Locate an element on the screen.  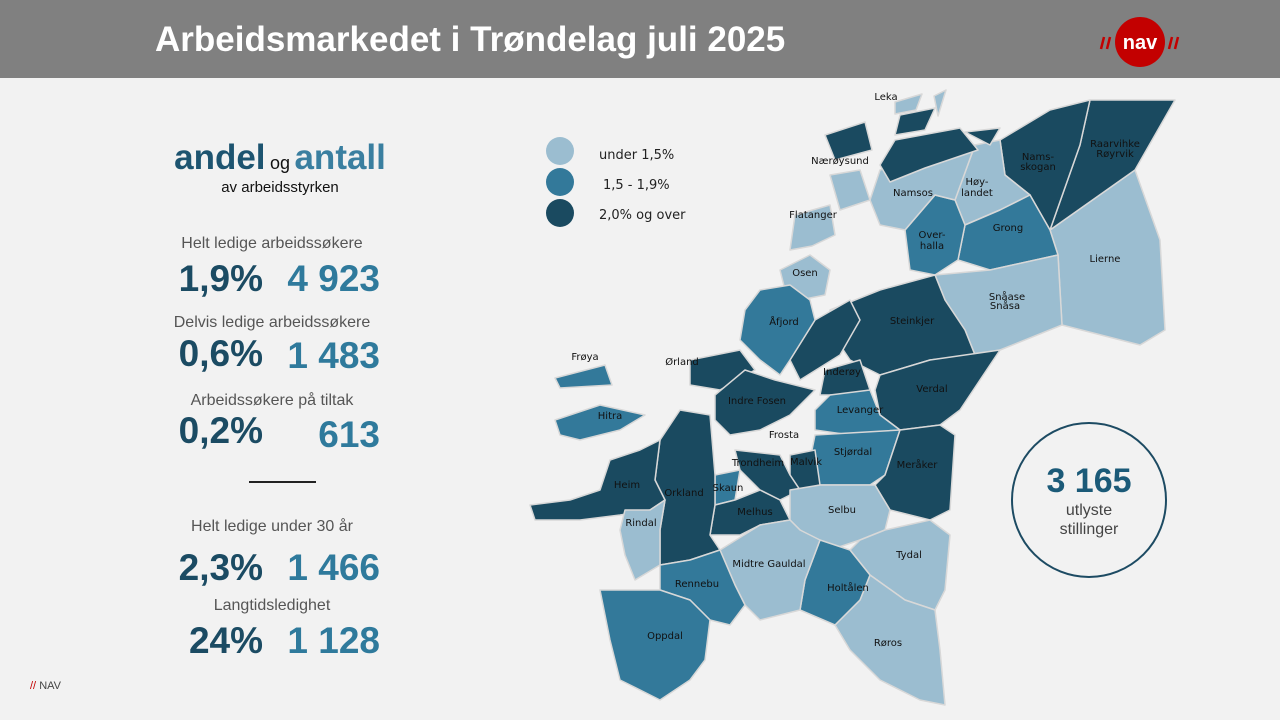
footer-brand: // NAV is located at coordinates (45, 686).